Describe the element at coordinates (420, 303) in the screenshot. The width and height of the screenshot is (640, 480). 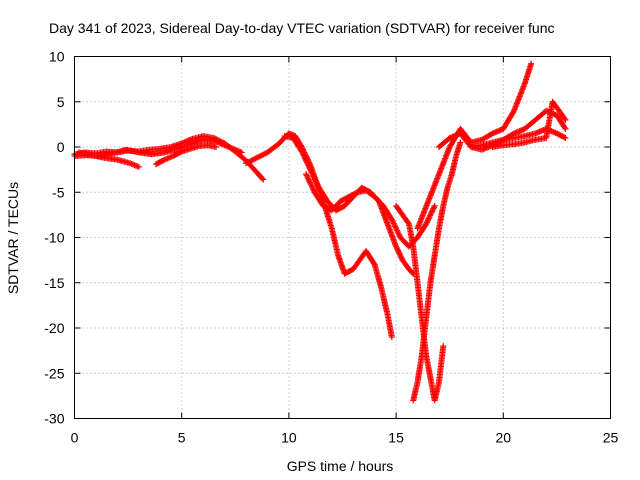
I see `series-arc-h` at that location.